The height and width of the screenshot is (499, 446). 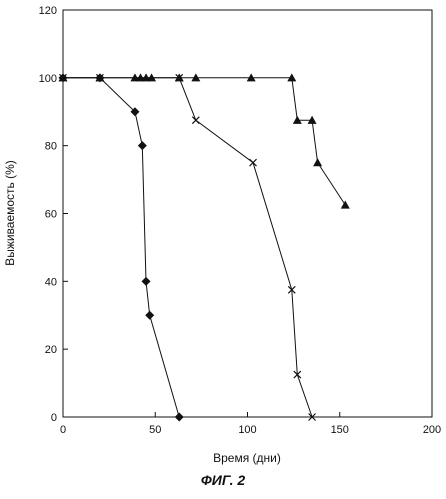 I want to click on x-tick-label: 50, so click(x=155, y=430).